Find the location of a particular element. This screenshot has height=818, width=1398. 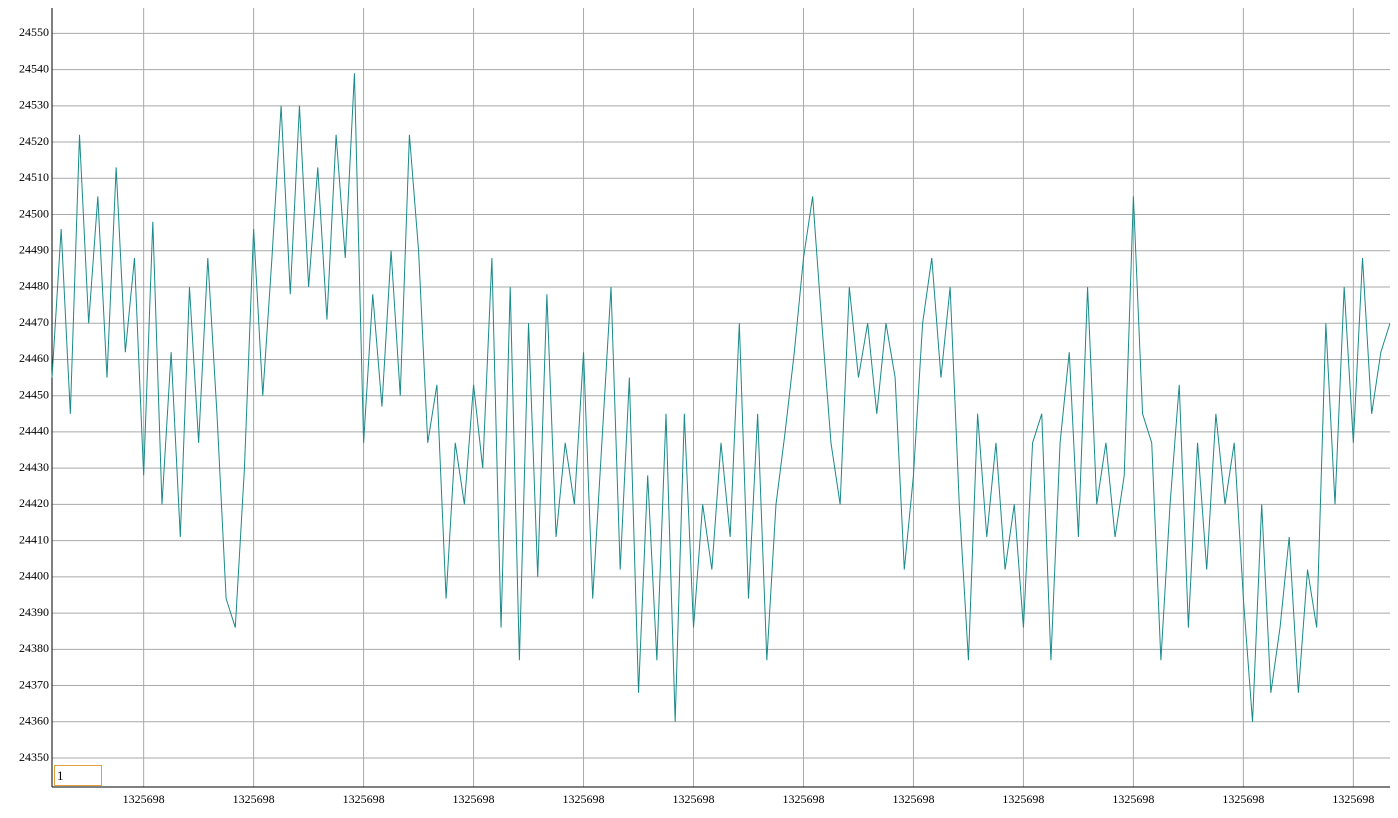

y-tick-label: 24380 is located at coordinates (34, 648).